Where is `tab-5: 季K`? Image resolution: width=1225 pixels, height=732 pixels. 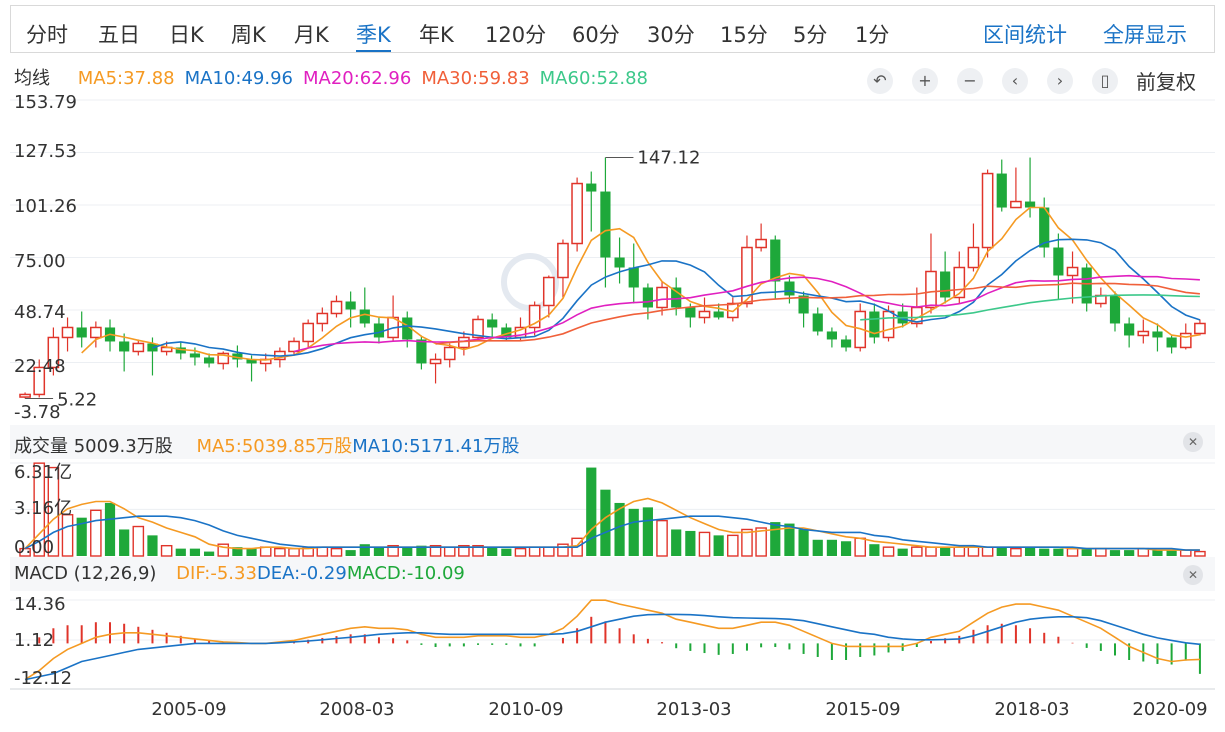 tab-5: 季K is located at coordinates (373, 29).